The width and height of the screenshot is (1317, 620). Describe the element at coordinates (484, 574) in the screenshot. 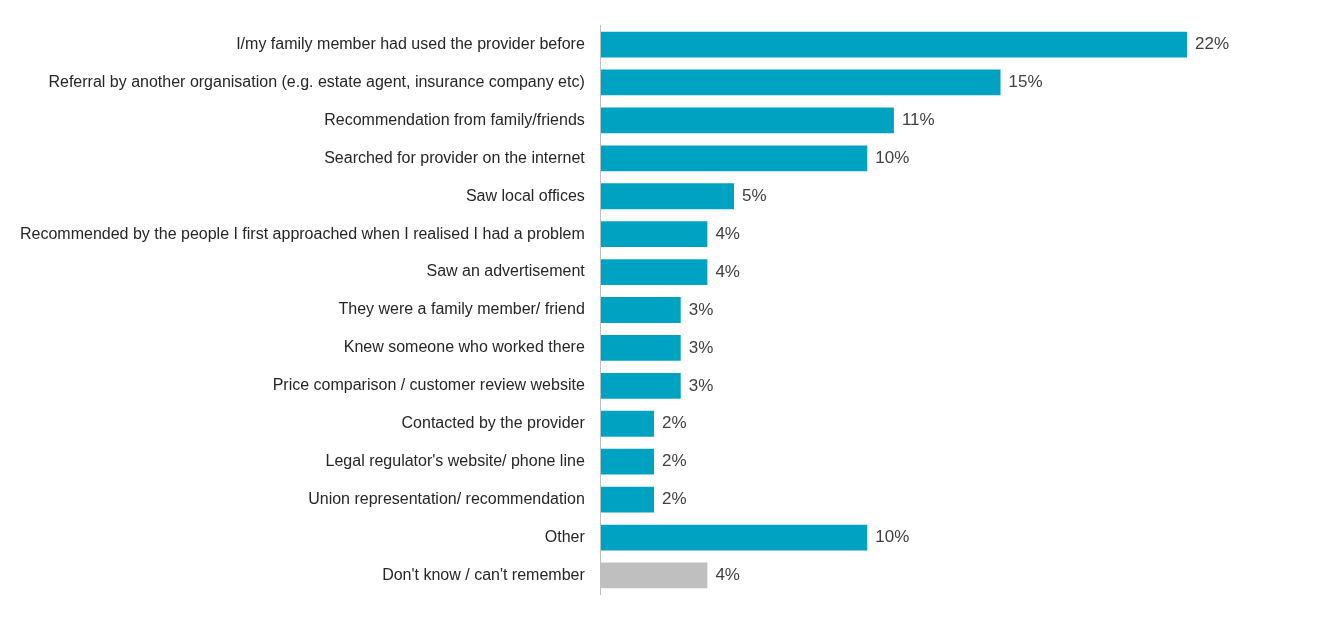

I see `y-tick-label: Don't know / can't remember` at that location.